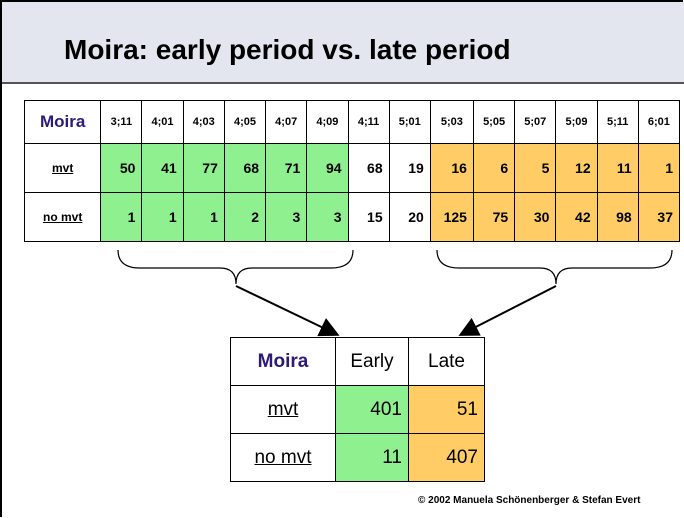 Image resolution: width=684 pixels, height=518 pixels. I want to click on table-cell: mvt, so click(283, 409).